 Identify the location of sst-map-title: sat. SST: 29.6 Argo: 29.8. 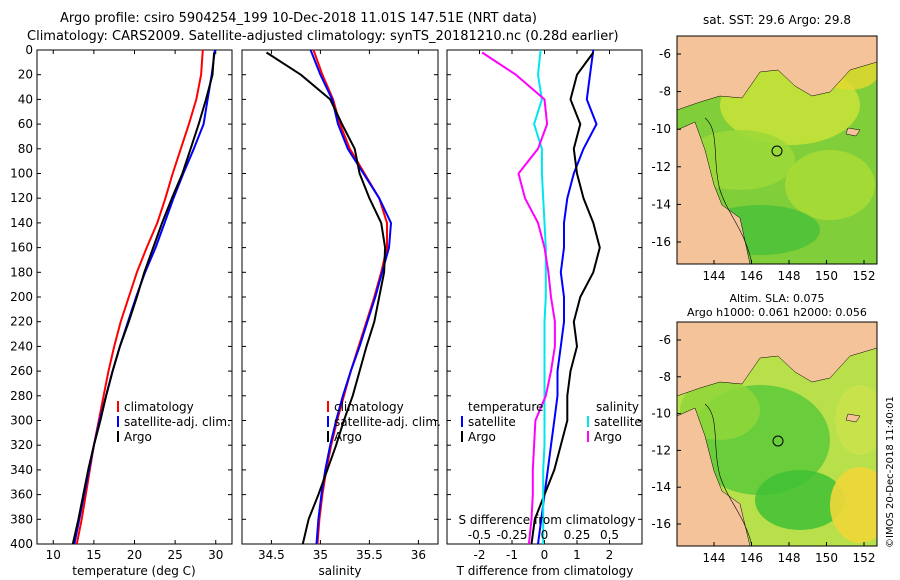
(777, 20).